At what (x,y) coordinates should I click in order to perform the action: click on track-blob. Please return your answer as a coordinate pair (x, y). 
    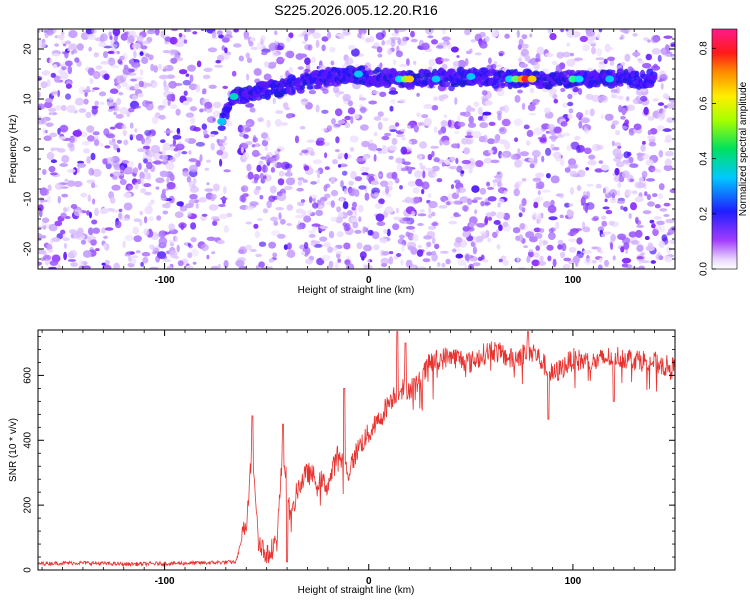
    Looking at the image, I should click on (637, 74).